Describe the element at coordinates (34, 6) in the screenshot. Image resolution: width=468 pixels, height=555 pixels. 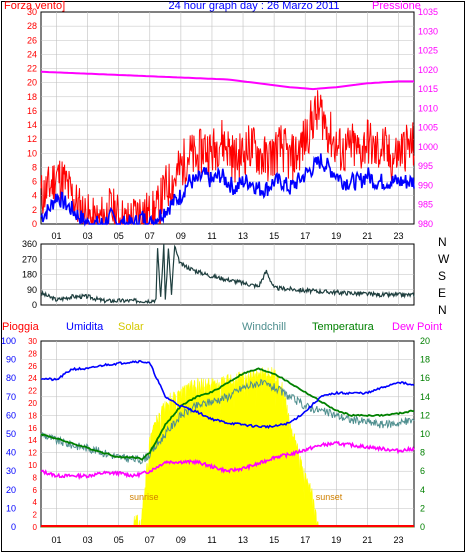
I see `wind-axis-title: Forza vento]` at that location.